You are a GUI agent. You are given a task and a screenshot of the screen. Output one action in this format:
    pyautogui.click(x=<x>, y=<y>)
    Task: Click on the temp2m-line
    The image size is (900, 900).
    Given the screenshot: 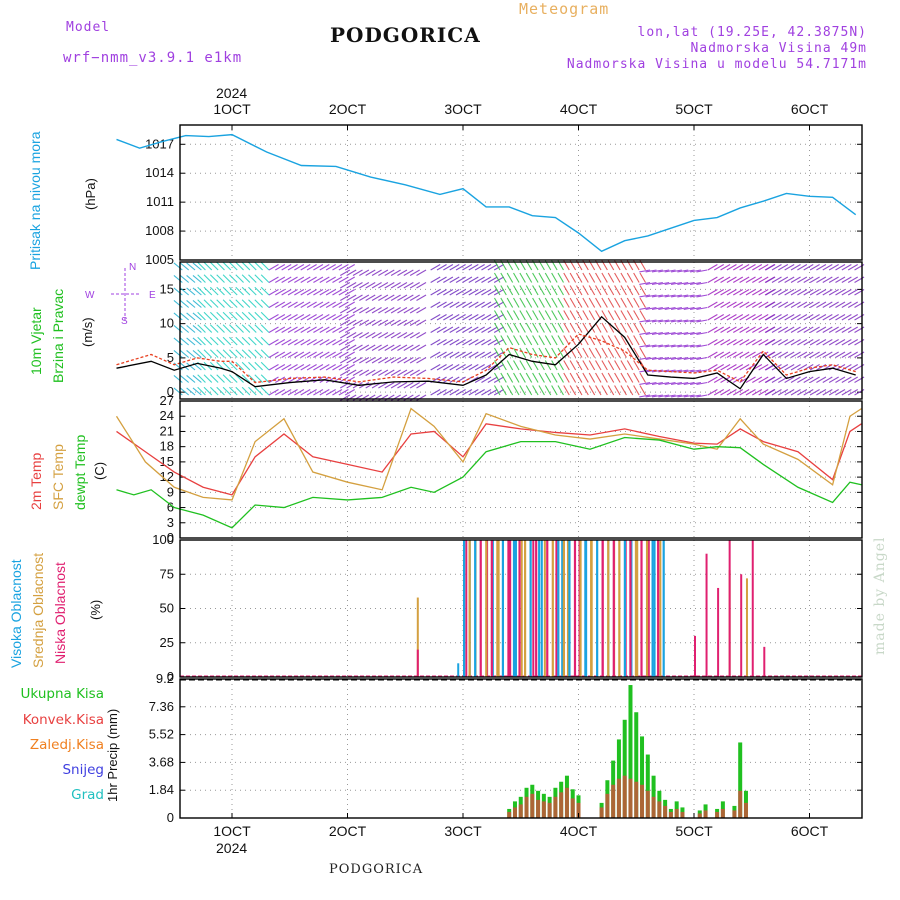 What is the action you would take?
    pyautogui.click(x=489, y=459)
    